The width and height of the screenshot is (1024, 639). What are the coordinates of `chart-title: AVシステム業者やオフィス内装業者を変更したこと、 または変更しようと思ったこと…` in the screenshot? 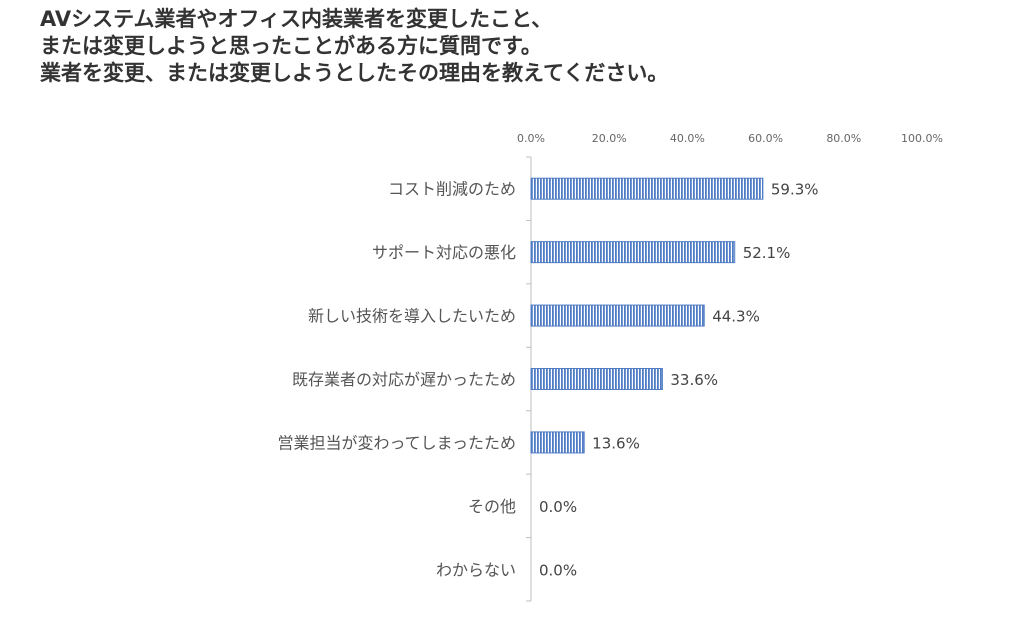 It's located at (354, 46).